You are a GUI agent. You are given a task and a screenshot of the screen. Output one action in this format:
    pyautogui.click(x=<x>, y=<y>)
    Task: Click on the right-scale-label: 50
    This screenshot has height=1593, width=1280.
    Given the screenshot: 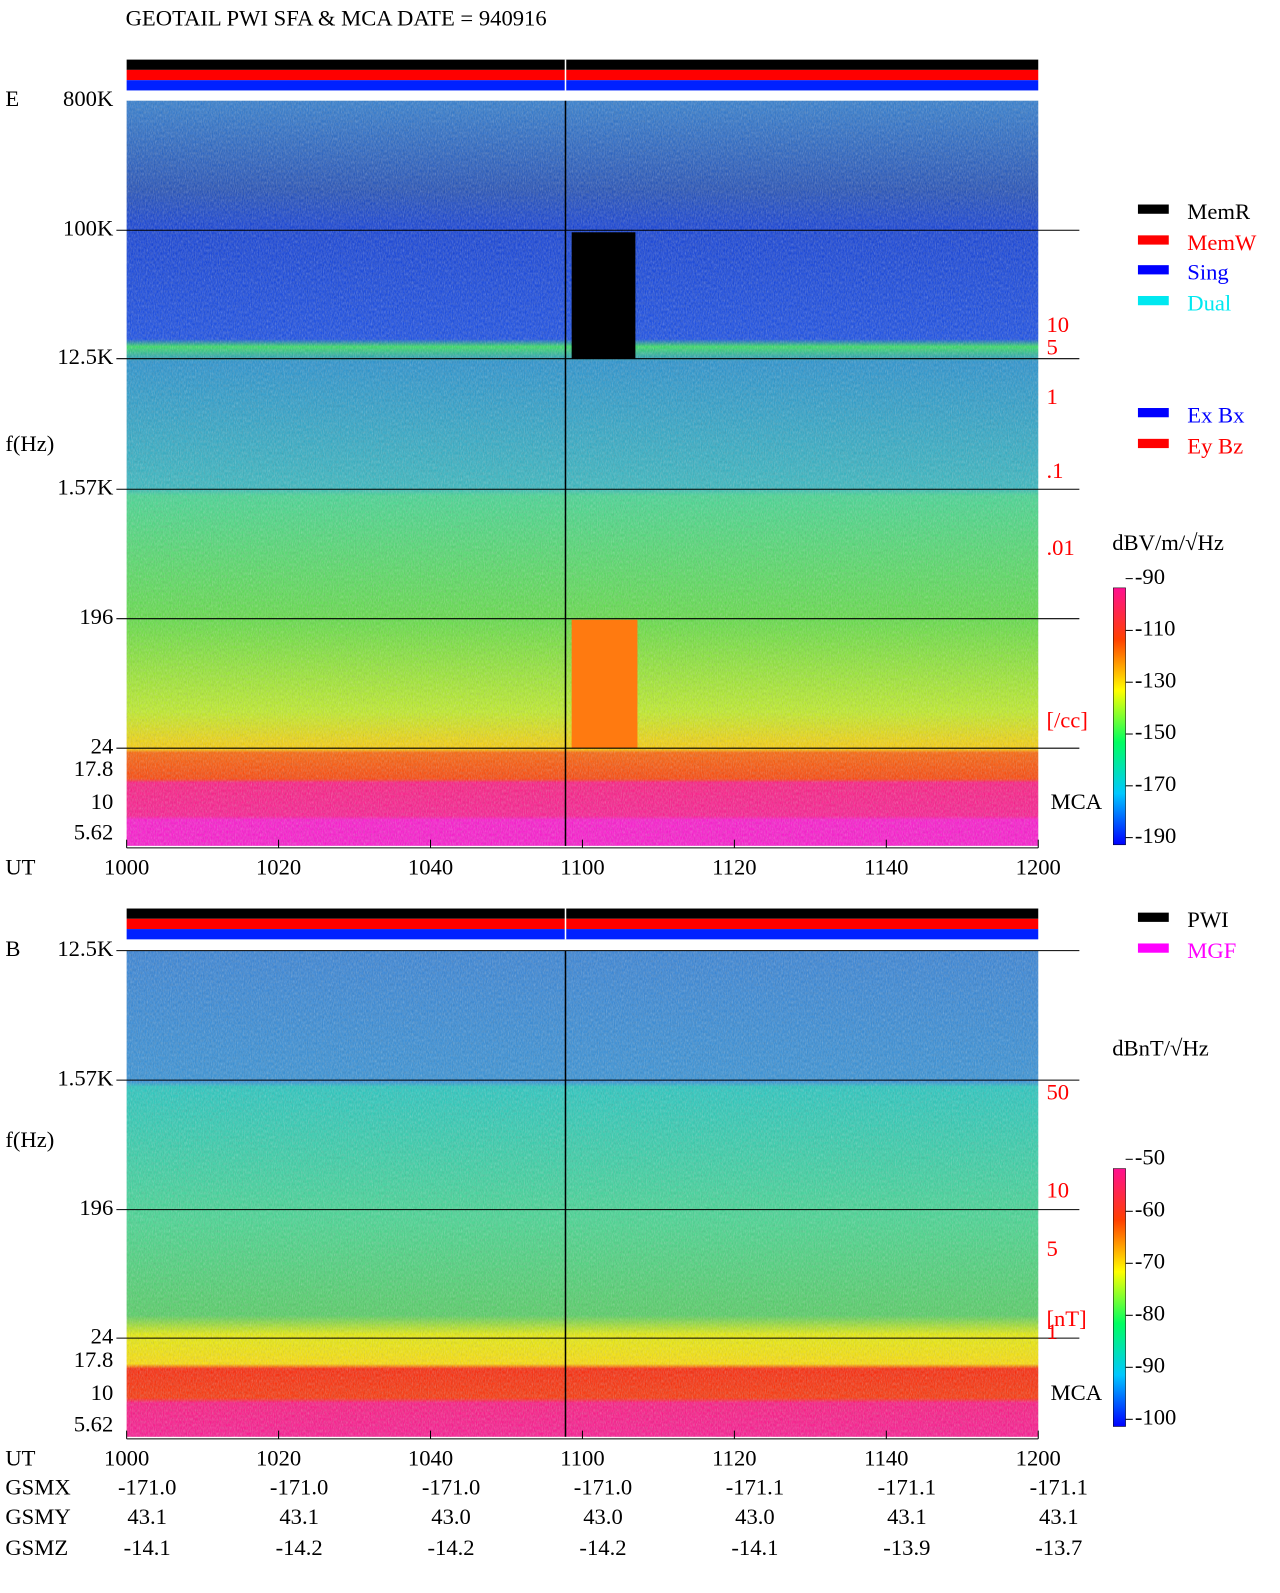 What is the action you would take?
    pyautogui.click(x=1057, y=1092)
    